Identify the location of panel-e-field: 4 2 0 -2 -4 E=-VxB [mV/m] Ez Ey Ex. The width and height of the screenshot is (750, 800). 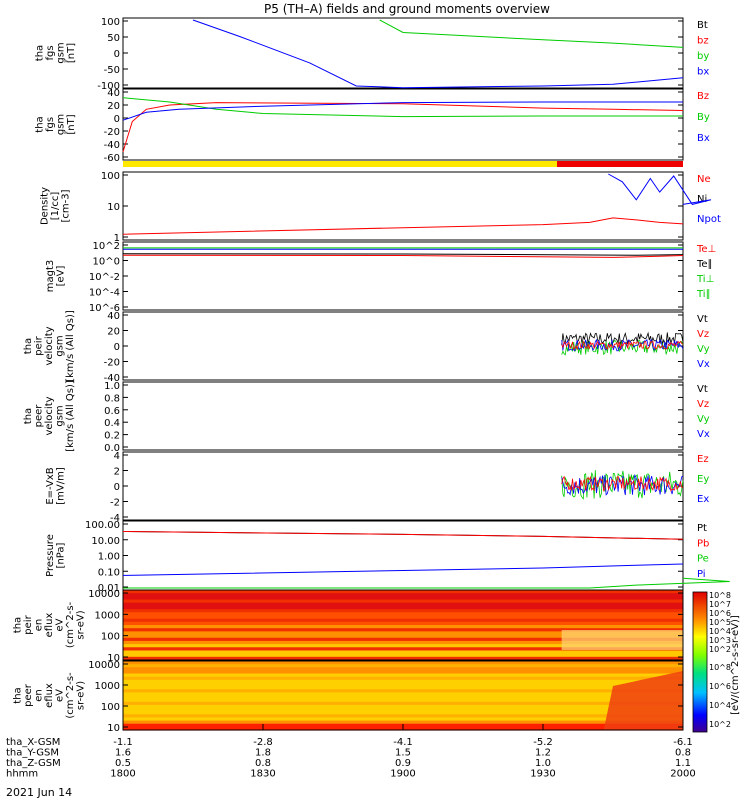
(377, 487).